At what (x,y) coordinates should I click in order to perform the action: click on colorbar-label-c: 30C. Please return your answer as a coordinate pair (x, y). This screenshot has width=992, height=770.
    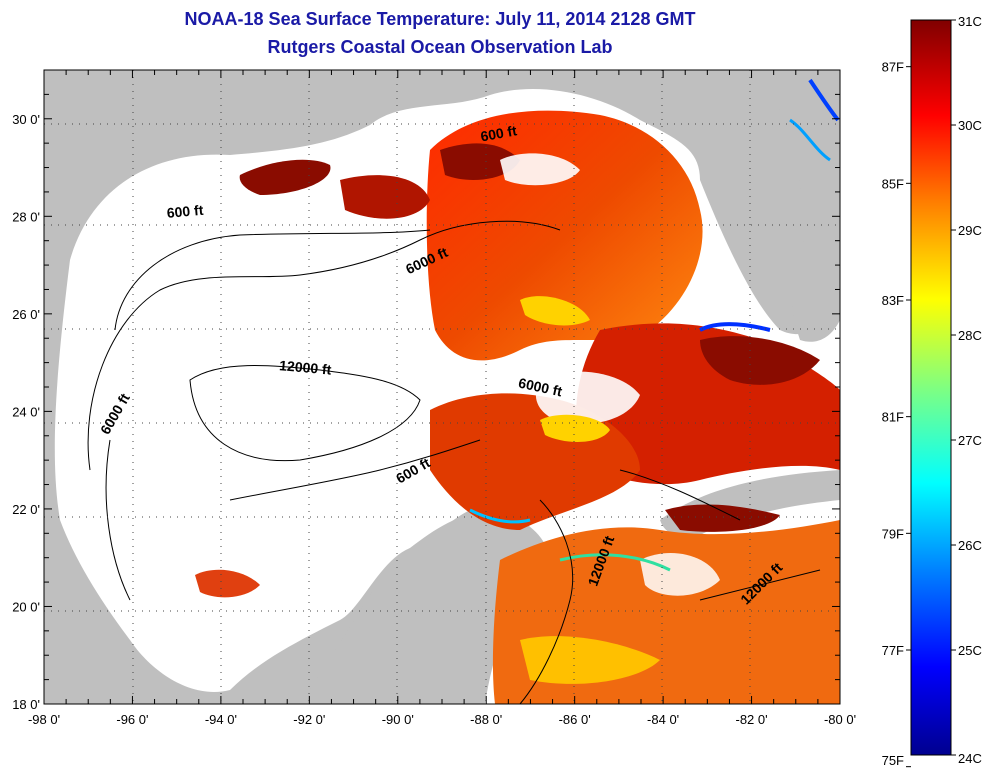
    Looking at the image, I should click on (970, 125).